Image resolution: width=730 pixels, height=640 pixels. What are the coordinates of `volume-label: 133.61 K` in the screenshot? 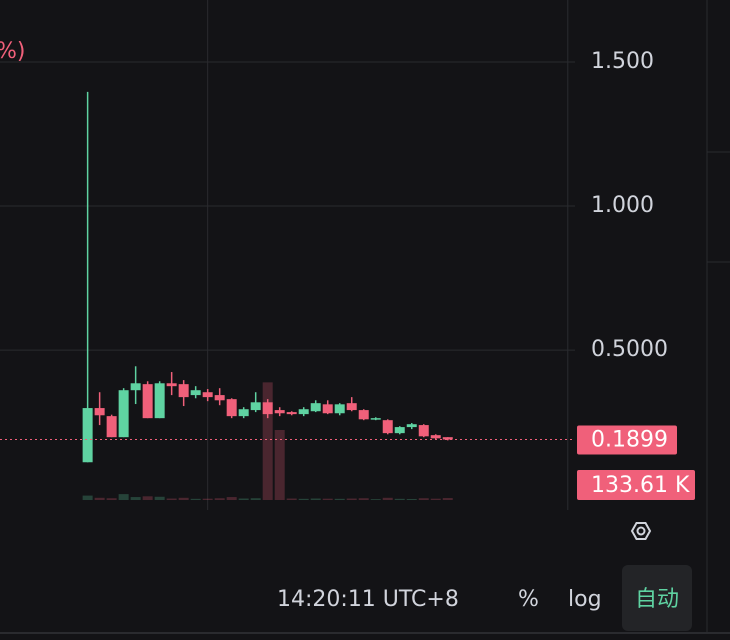 It's located at (640, 485).